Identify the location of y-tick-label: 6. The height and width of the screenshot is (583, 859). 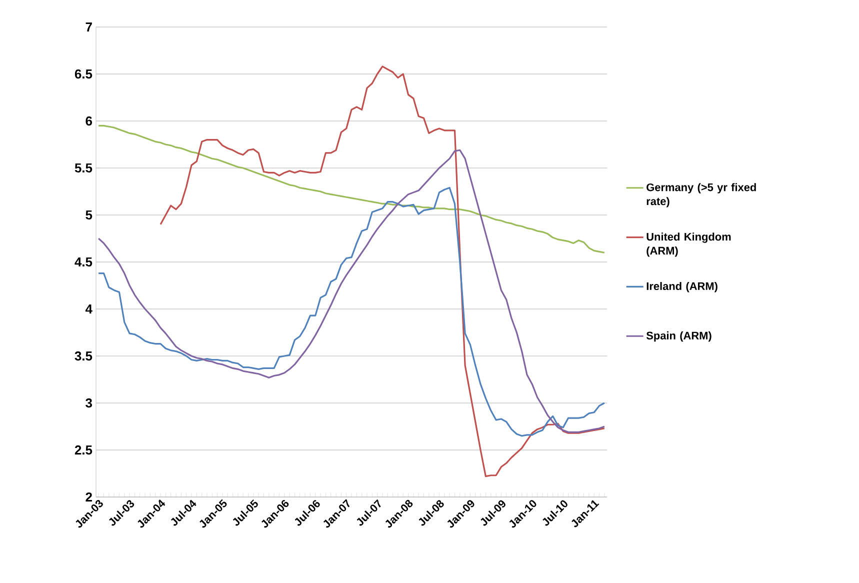
(89, 121).